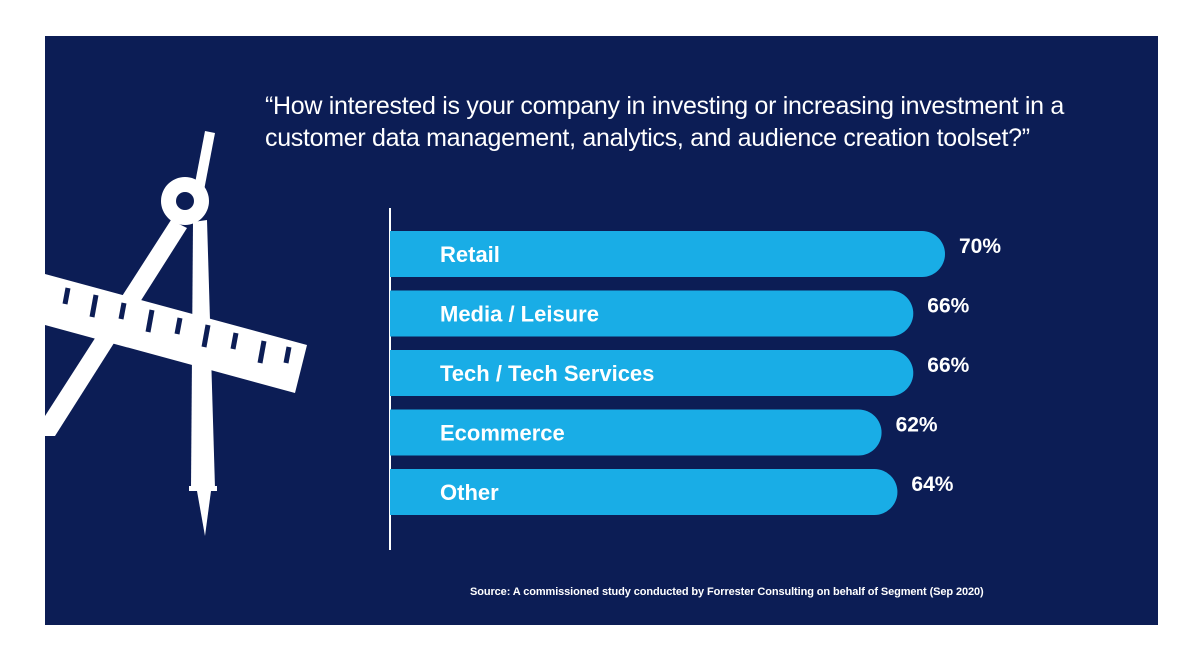 The width and height of the screenshot is (1200, 665). I want to click on ruler-icon, so click(176, 333).